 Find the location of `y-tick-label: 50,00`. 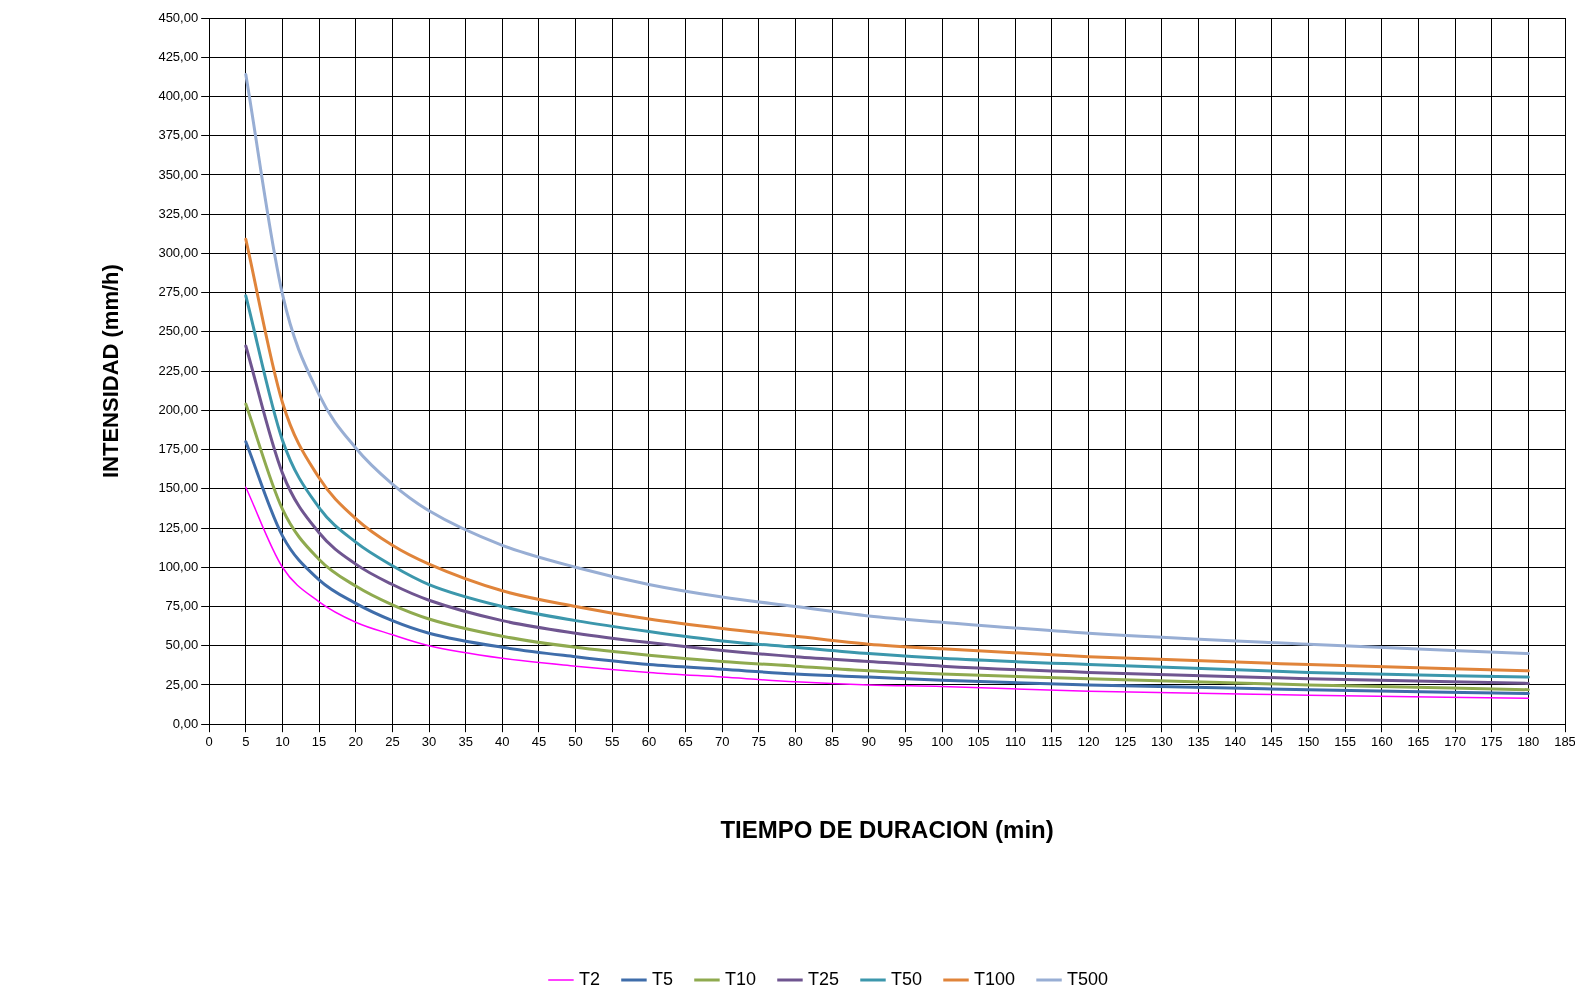

y-tick-label: 50,00 is located at coordinates (182, 645).